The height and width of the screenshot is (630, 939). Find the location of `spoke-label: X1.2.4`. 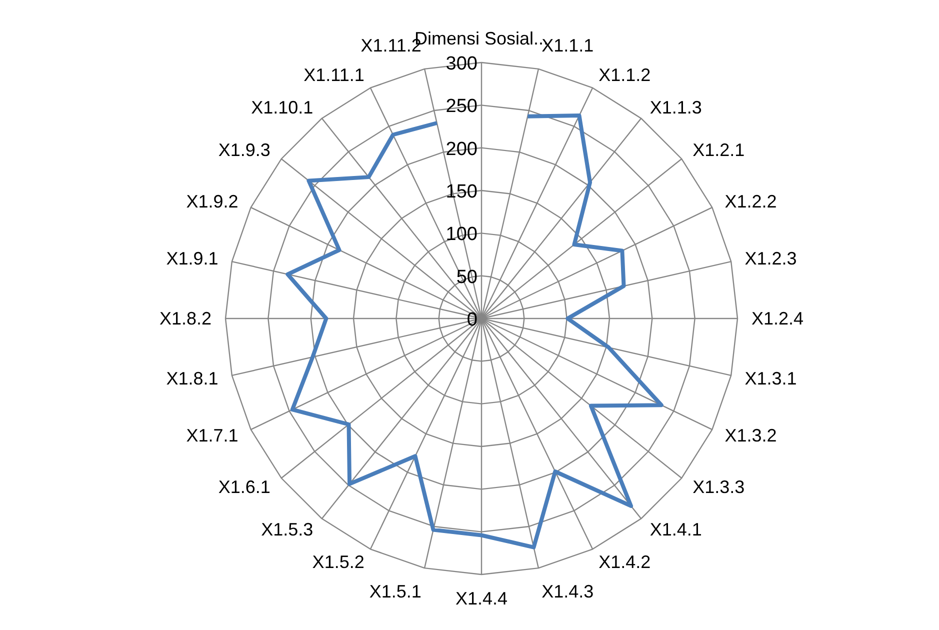

spoke-label: X1.2.4 is located at coordinates (778, 318).